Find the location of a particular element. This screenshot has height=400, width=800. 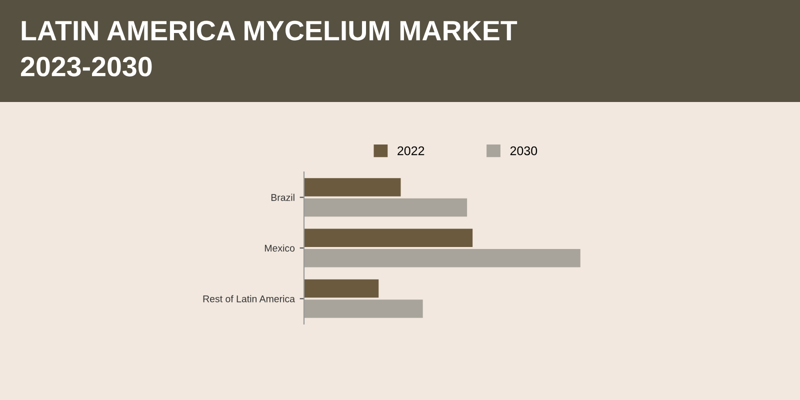

legend-label: 2022 is located at coordinates (411, 151).